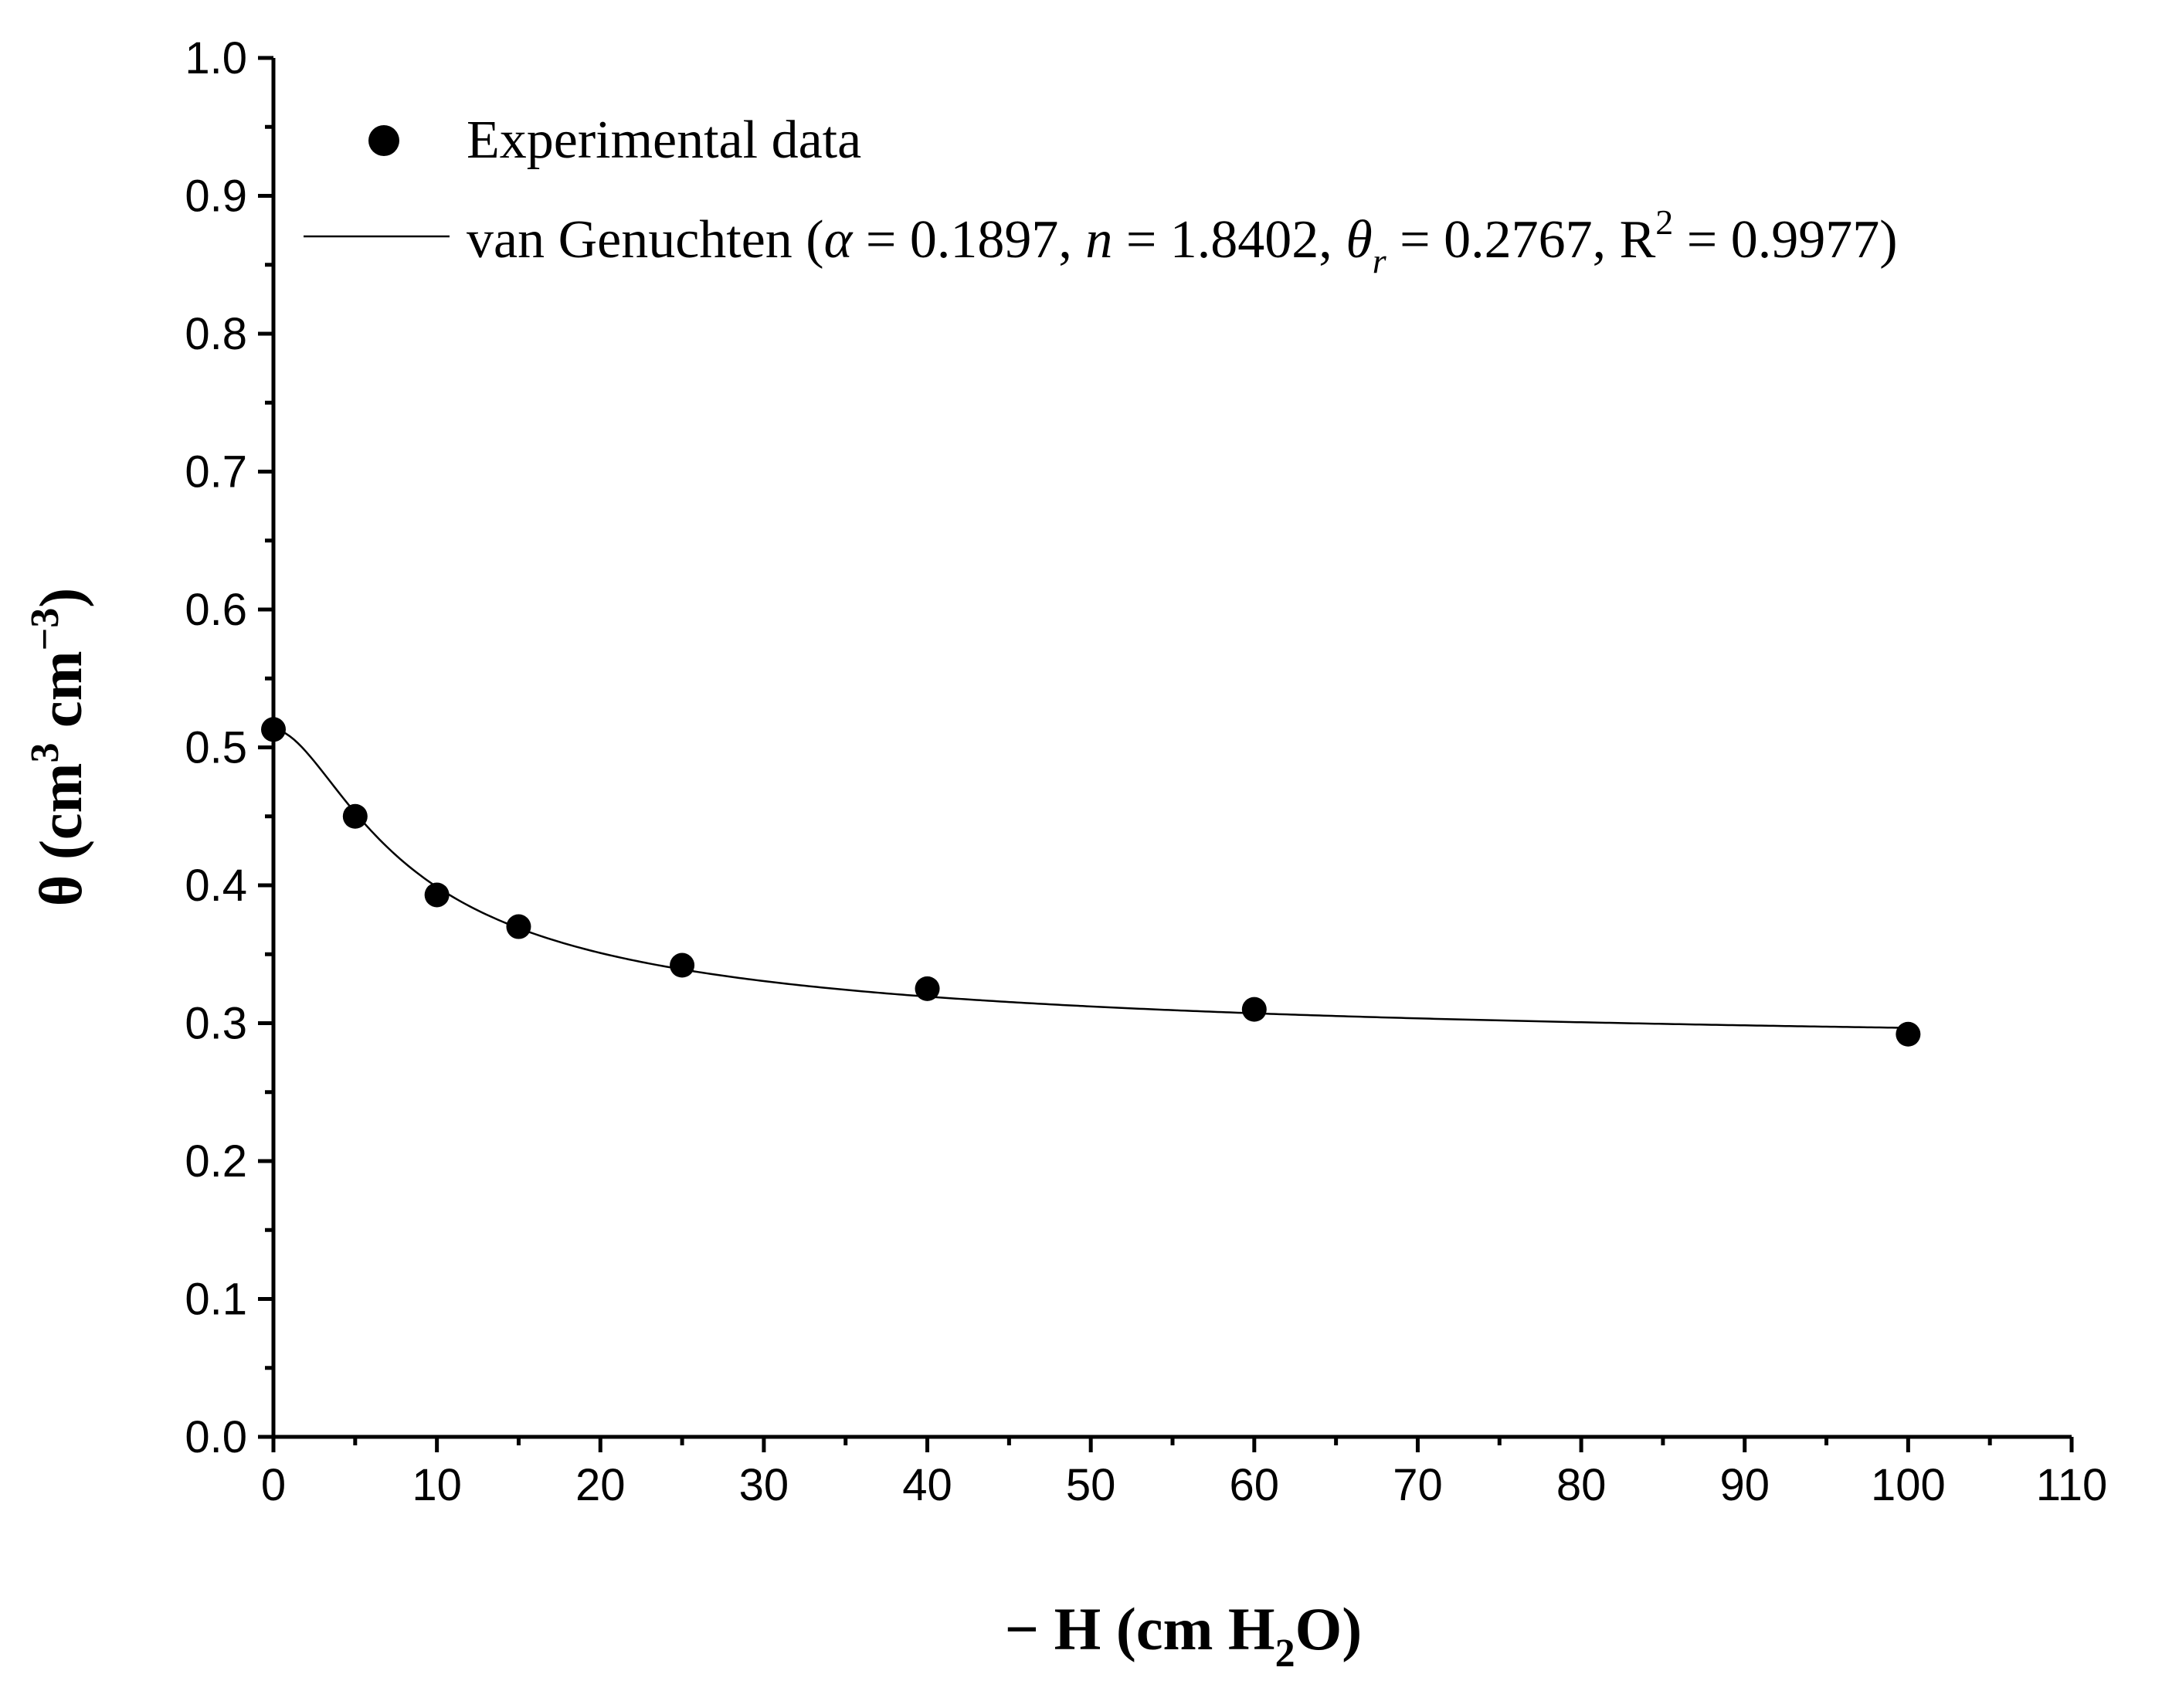 The image size is (2162, 1708). I want to click on y-tick-label: 0.3, so click(216, 1024).